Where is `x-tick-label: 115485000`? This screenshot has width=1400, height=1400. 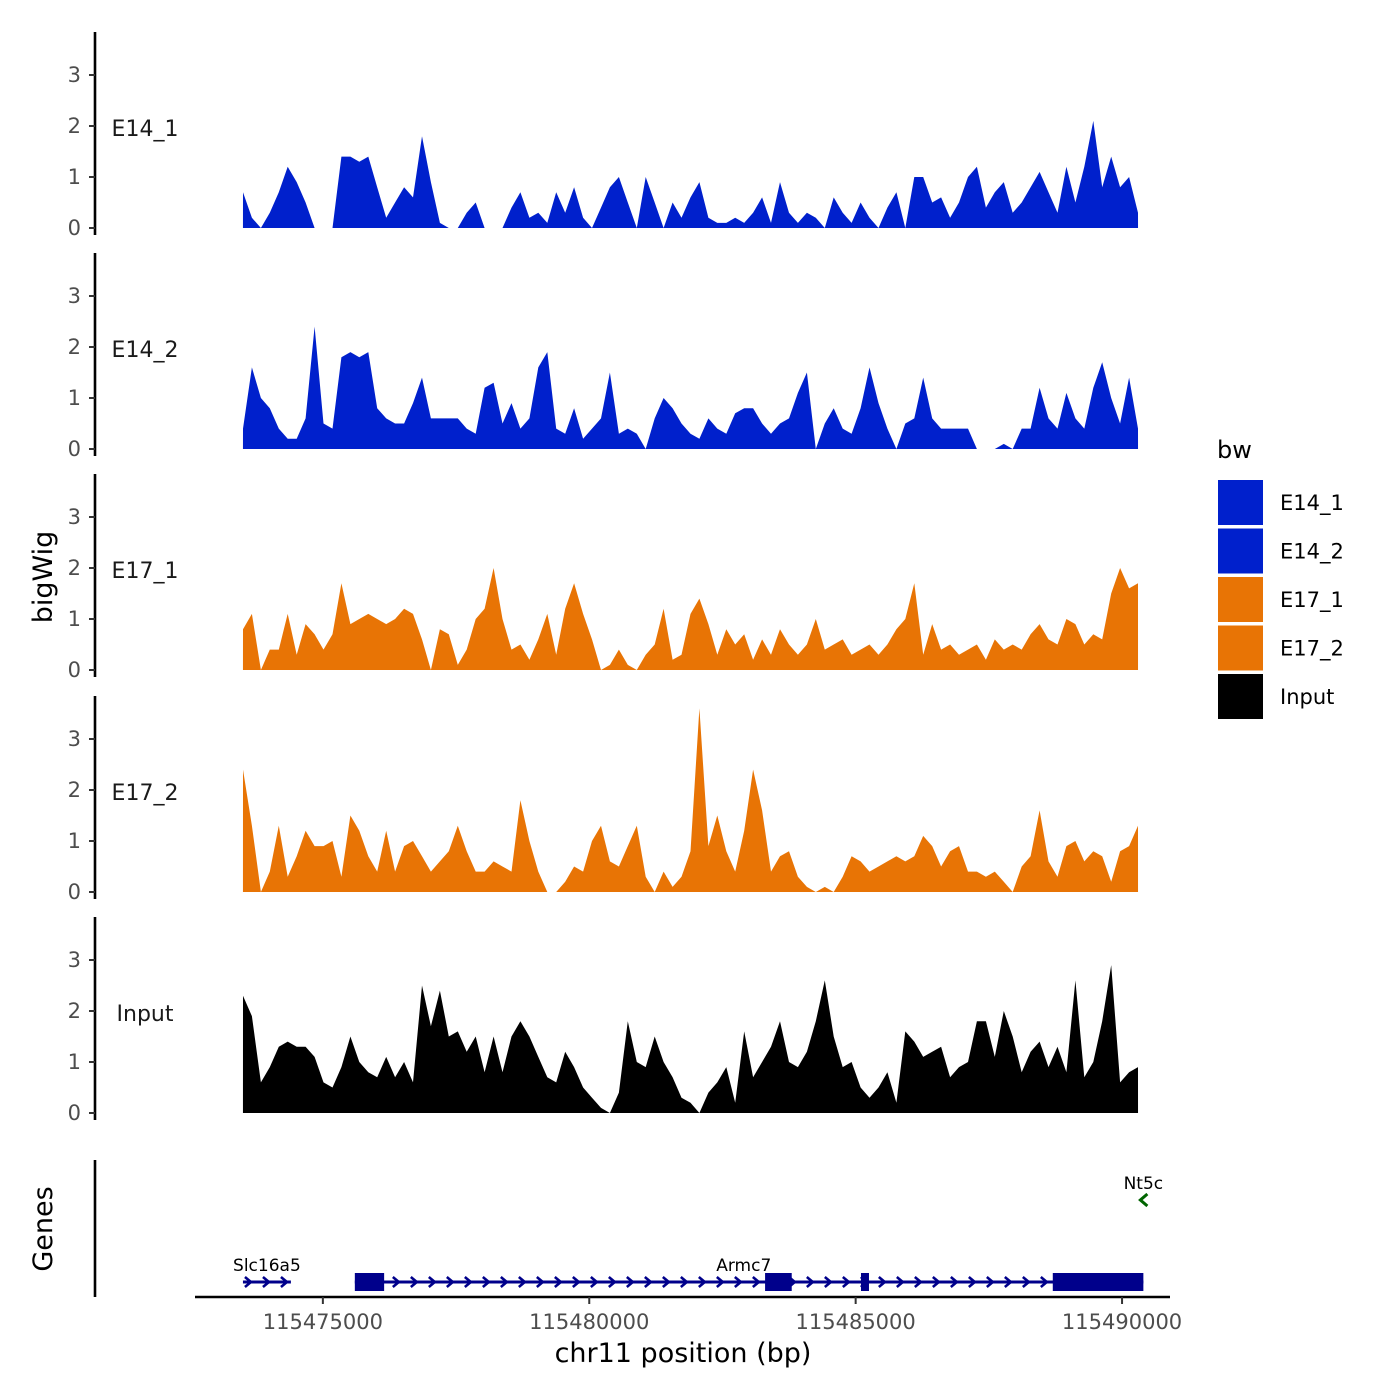
x-tick-label: 115485000 is located at coordinates (856, 1322).